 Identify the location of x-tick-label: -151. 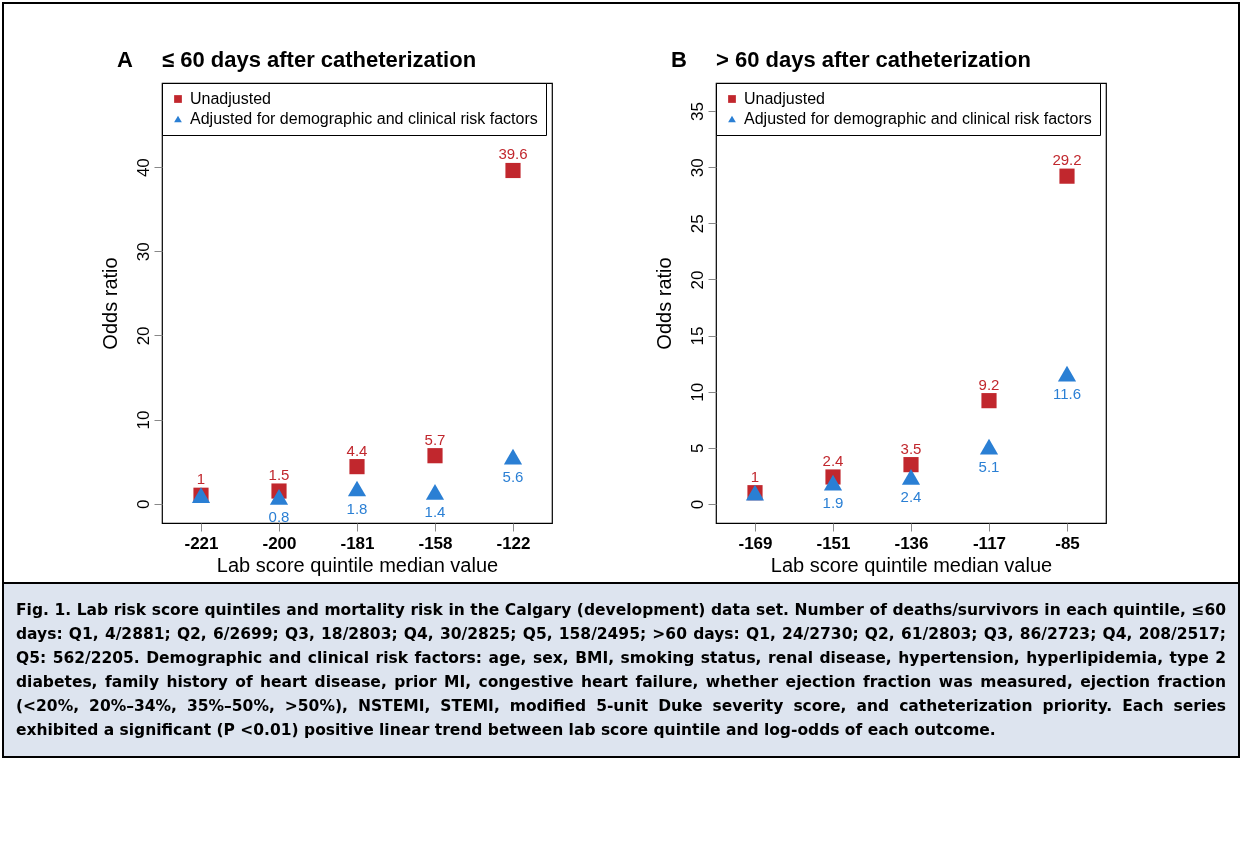
(833, 543).